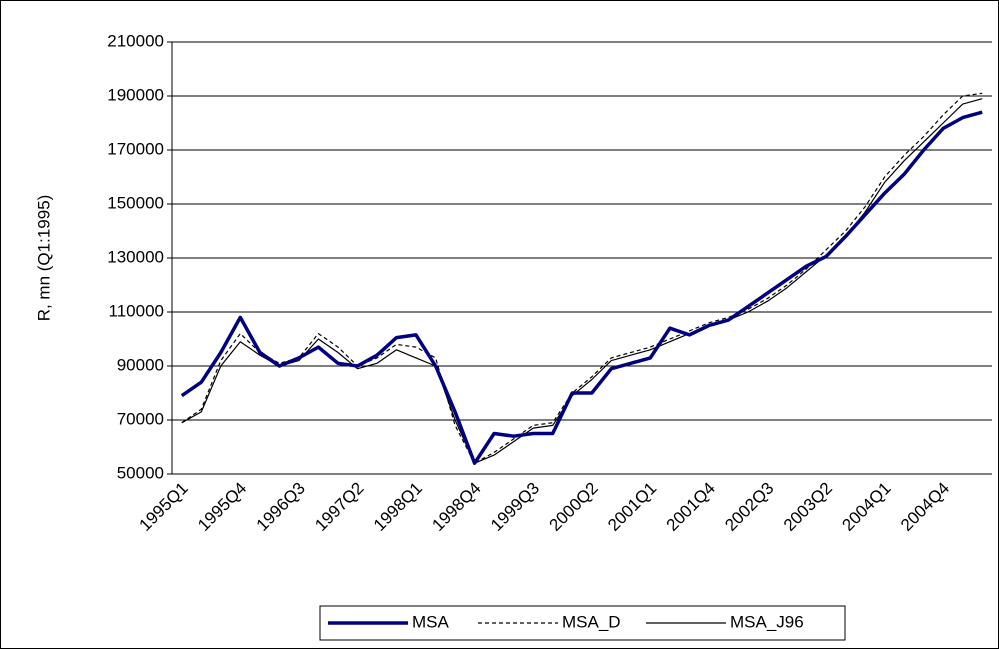 Image resolution: width=999 pixels, height=649 pixels. I want to click on y-tick-label: 50000, so click(140, 472).